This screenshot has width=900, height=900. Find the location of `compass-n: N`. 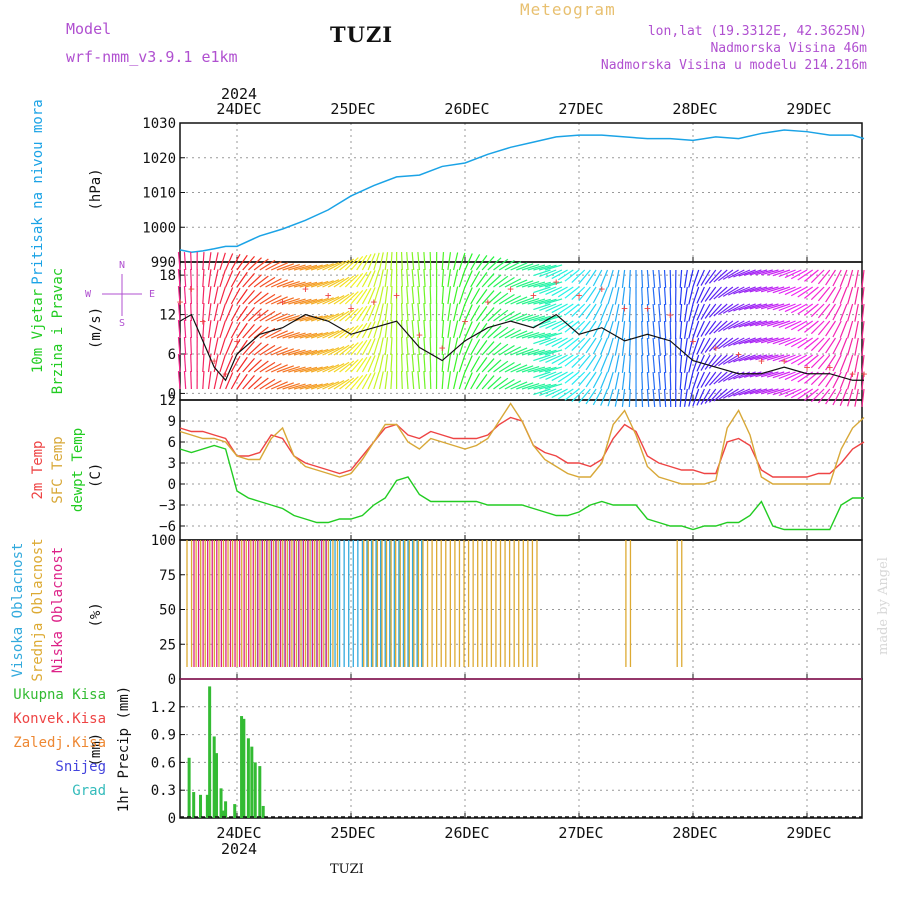

compass-n: N is located at coordinates (122, 265).